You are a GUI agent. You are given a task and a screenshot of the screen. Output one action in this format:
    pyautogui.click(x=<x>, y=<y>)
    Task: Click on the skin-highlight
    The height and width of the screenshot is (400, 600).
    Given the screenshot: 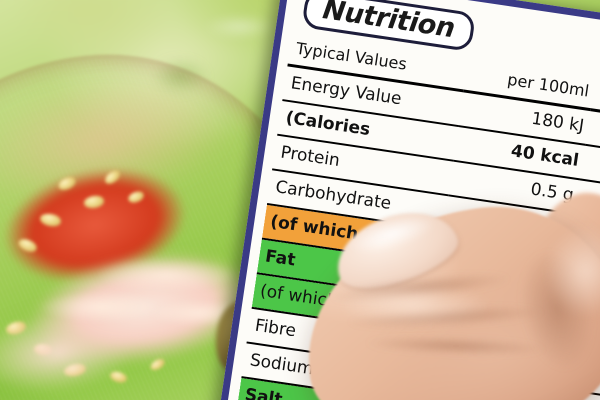 What is the action you would take?
    pyautogui.click(x=415, y=306)
    